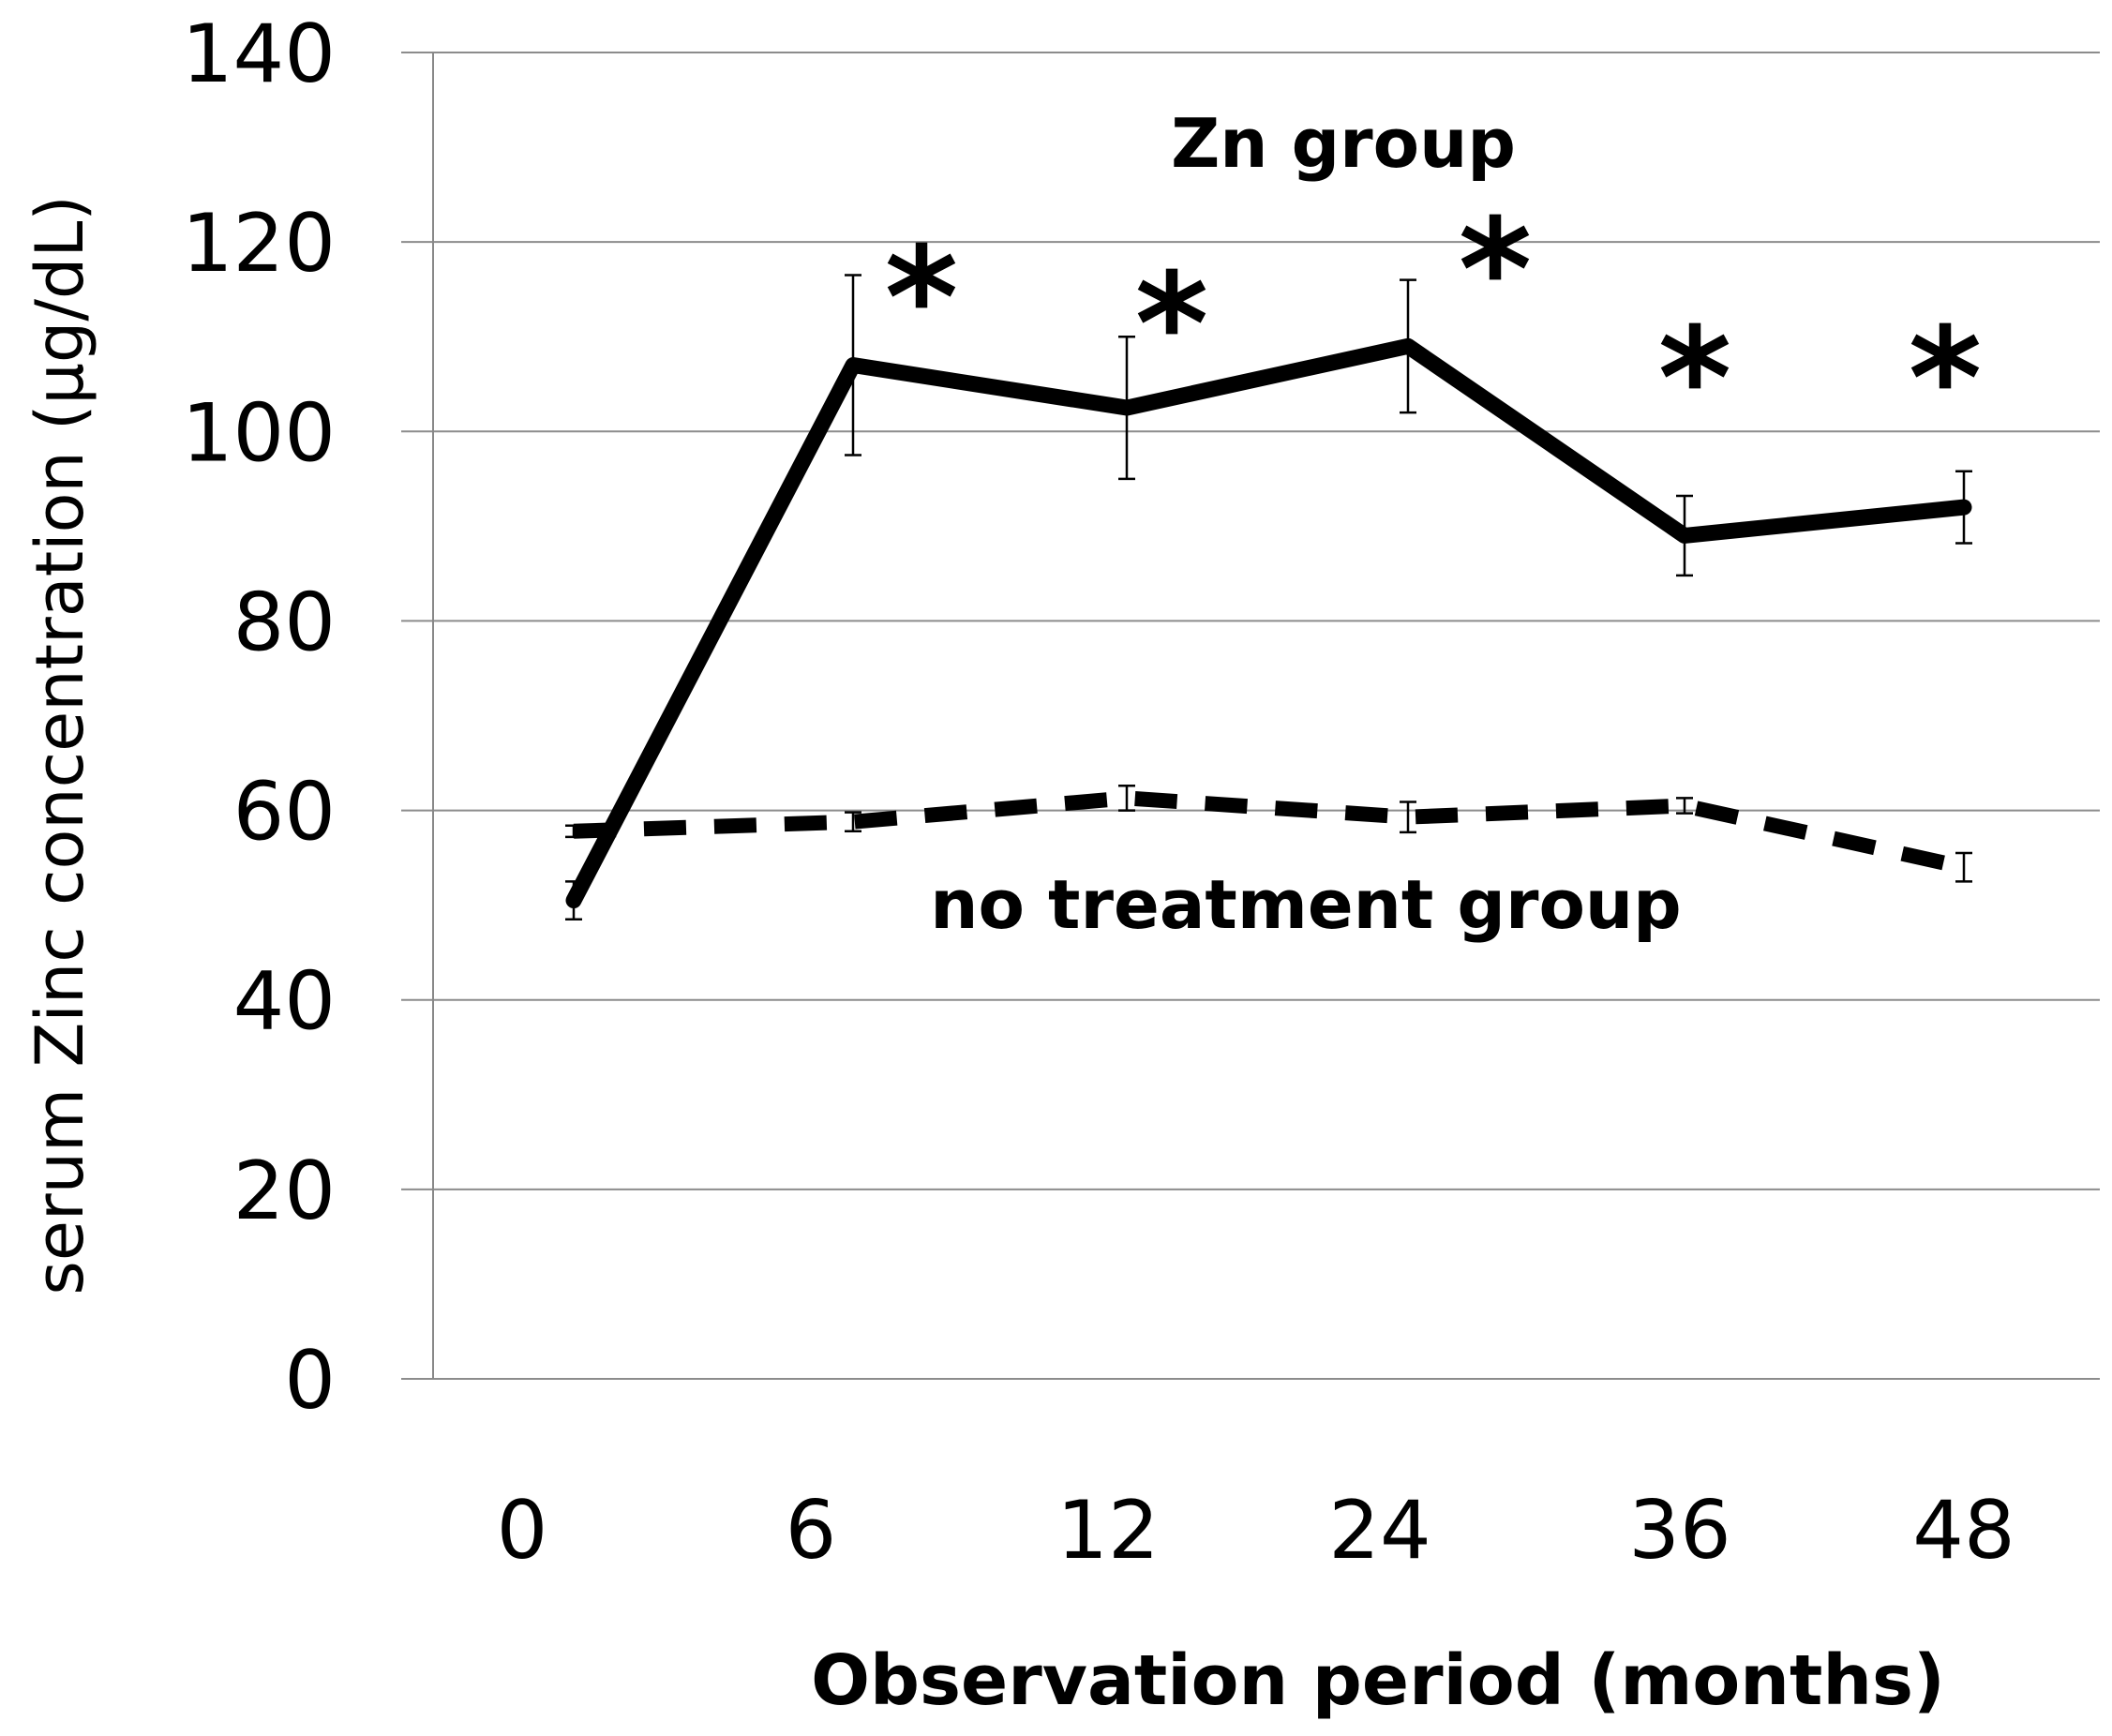 This screenshot has height=1736, width=2112. Describe the element at coordinates (284, 1002) in the screenshot. I see `y-tick-label: 40` at that location.